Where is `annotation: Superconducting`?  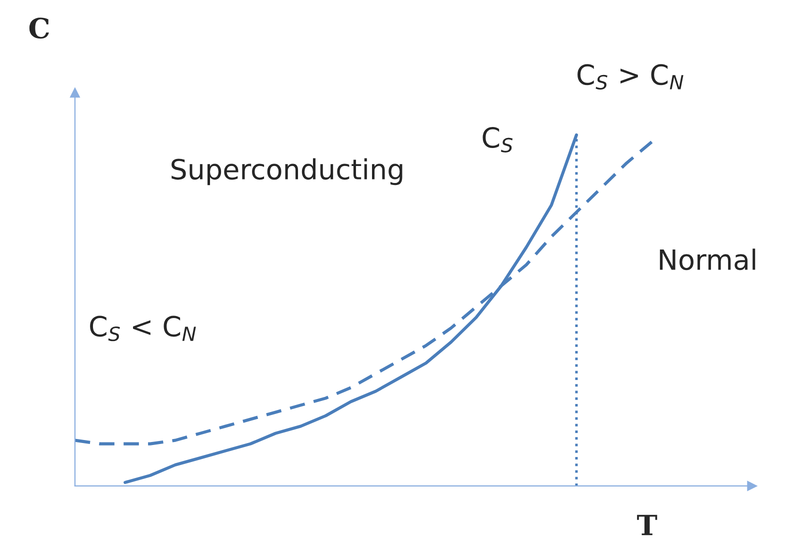 annotation: Superconducting is located at coordinates (287, 172).